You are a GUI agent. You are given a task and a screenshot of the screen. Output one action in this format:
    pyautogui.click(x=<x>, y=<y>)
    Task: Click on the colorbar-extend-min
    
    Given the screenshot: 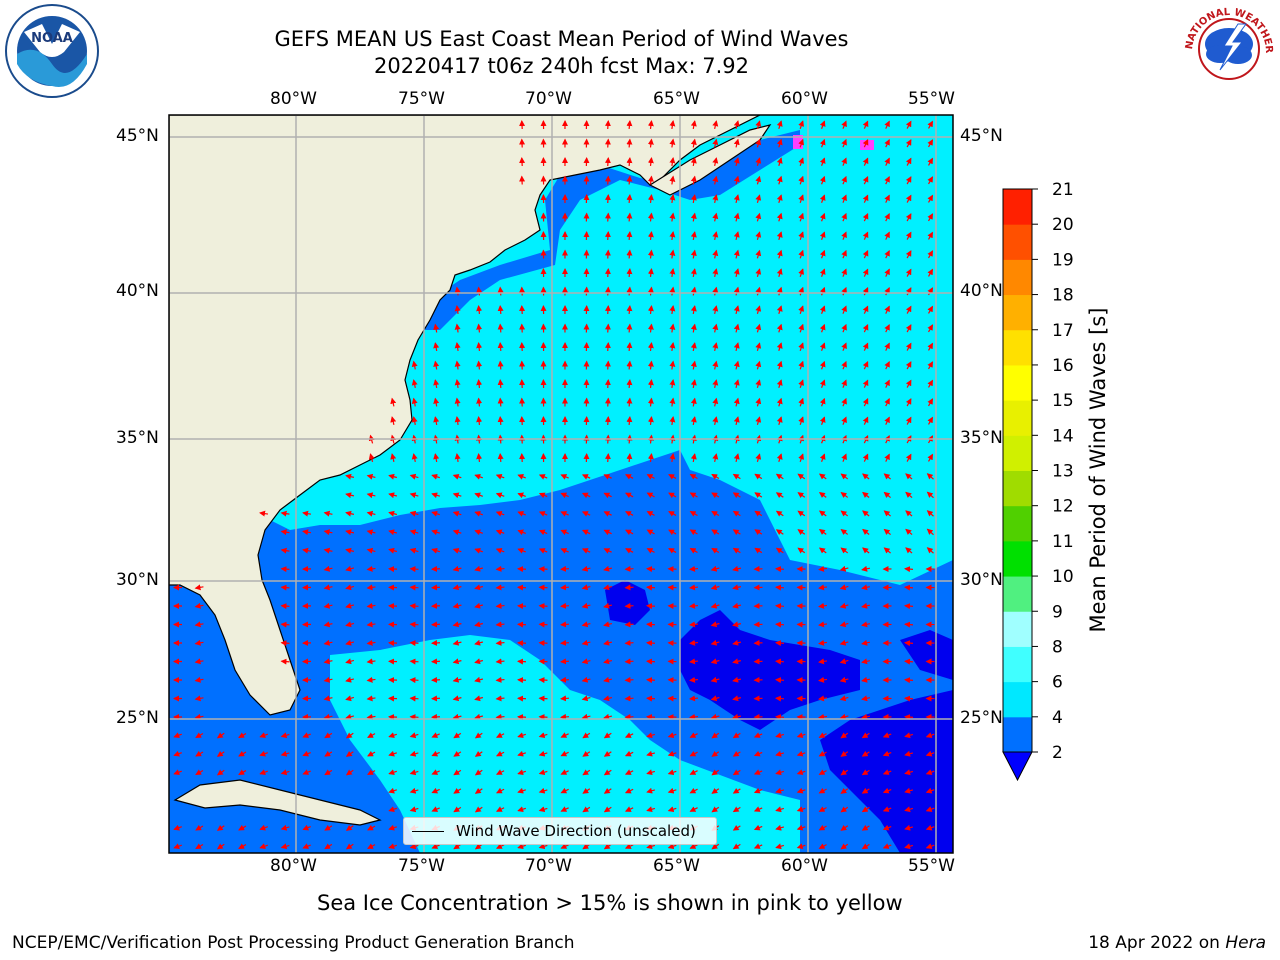 What is the action you would take?
    pyautogui.click(x=1017, y=766)
    